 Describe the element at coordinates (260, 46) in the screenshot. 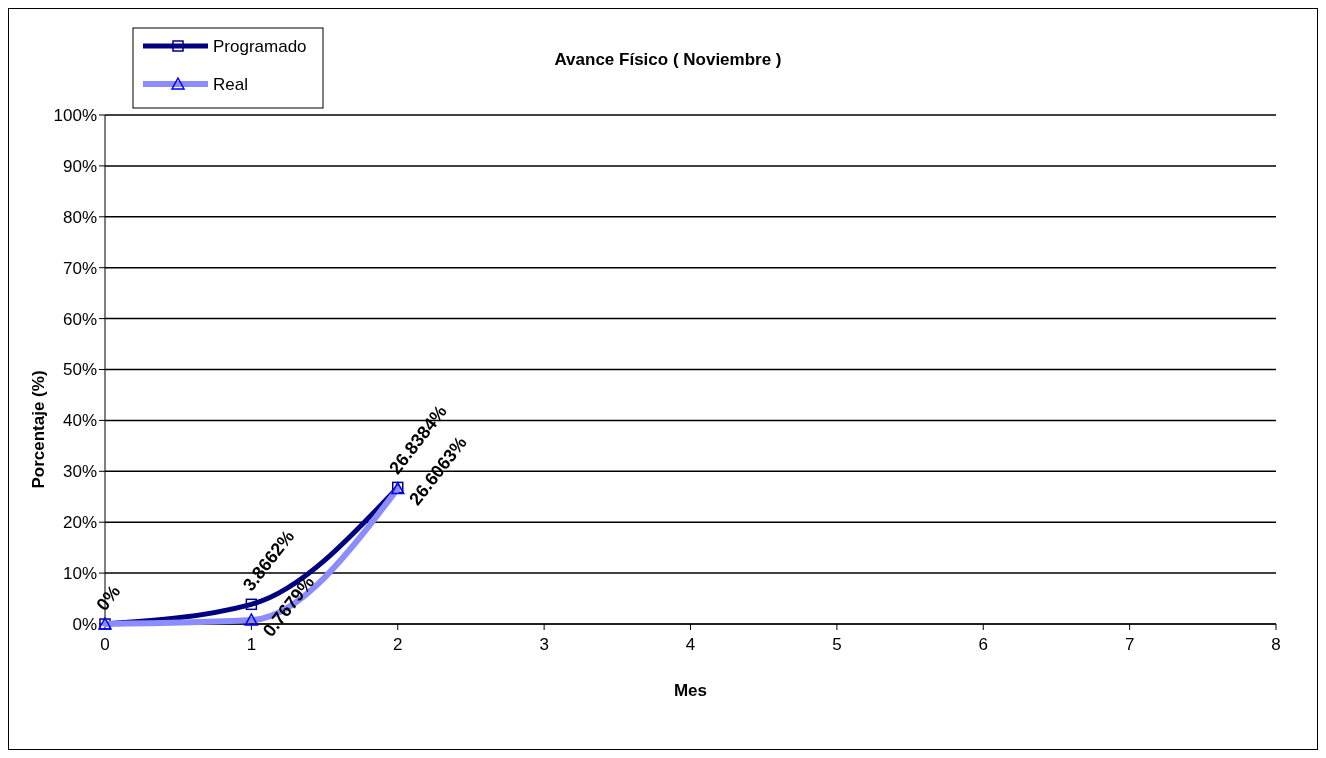

I see `legend-label: Programado` at that location.